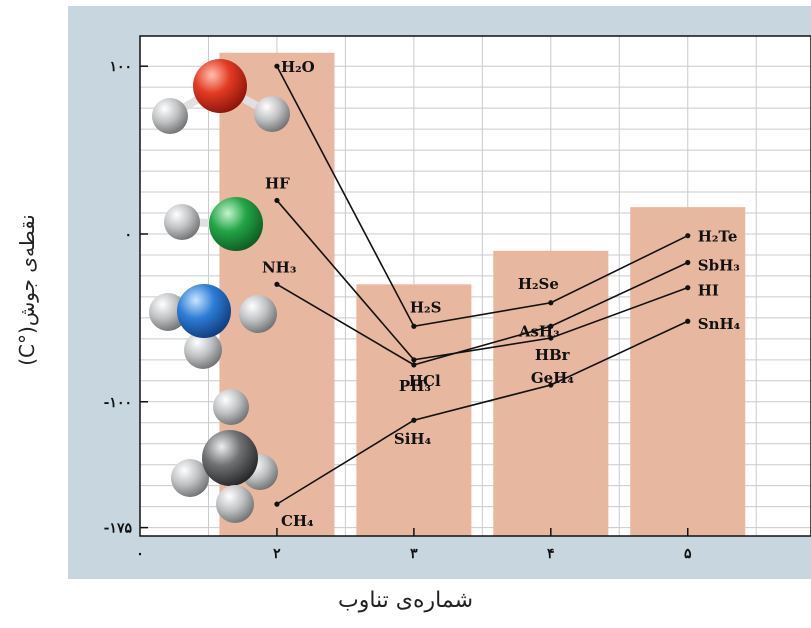  Describe the element at coordinates (277, 183) in the screenshot. I see `data-label: HF` at that location.